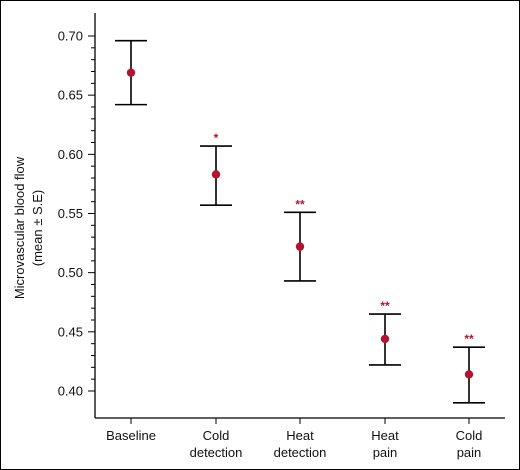 Image resolution: width=520 pixels, height=470 pixels. What do you see at coordinates (70, 95) in the screenshot?
I see `y-tick-label: 0.65` at bounding box center [70, 95].